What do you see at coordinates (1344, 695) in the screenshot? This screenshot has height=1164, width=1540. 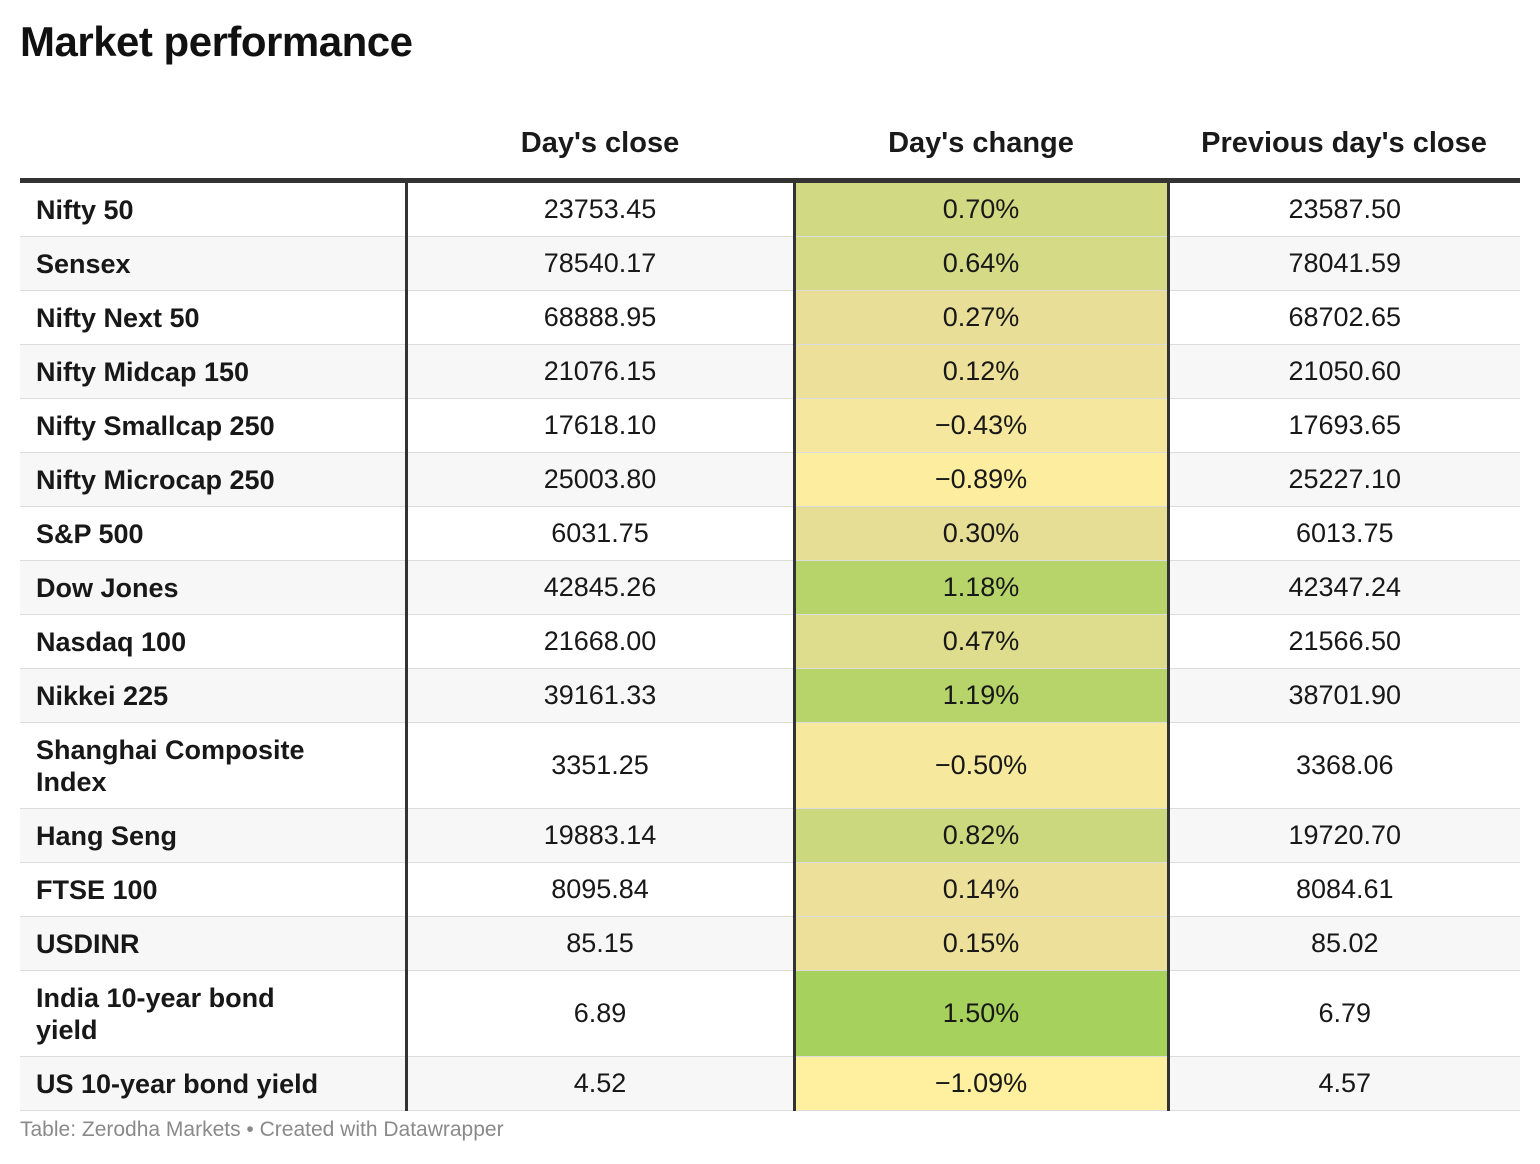 I see `row-previous-close: 38701.90` at bounding box center [1344, 695].